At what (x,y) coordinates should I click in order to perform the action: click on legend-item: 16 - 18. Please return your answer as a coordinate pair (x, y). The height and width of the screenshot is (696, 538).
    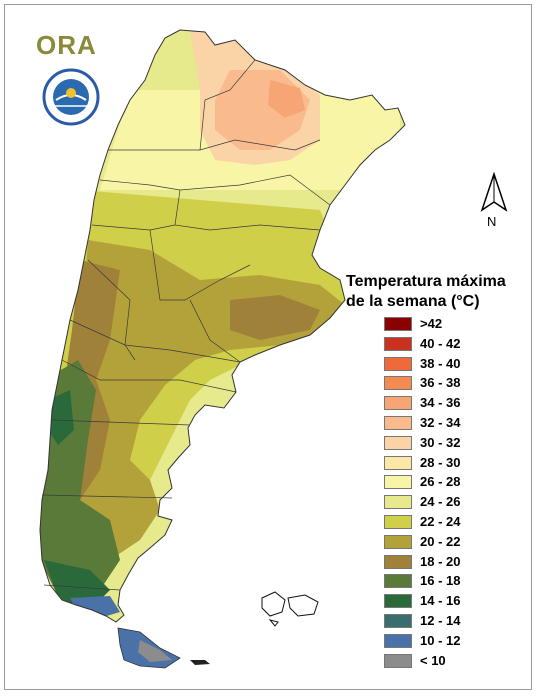
    Looking at the image, I should click on (459, 581).